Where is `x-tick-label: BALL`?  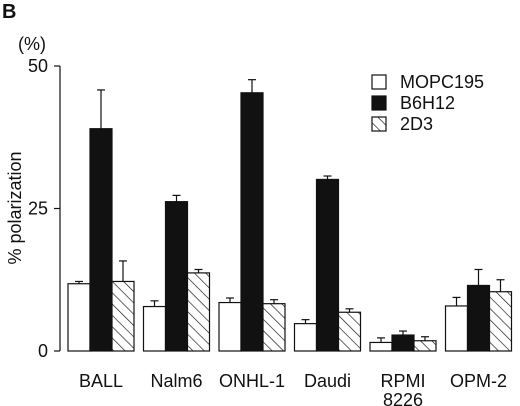
x-tick-label: BALL is located at coordinates (101, 381).